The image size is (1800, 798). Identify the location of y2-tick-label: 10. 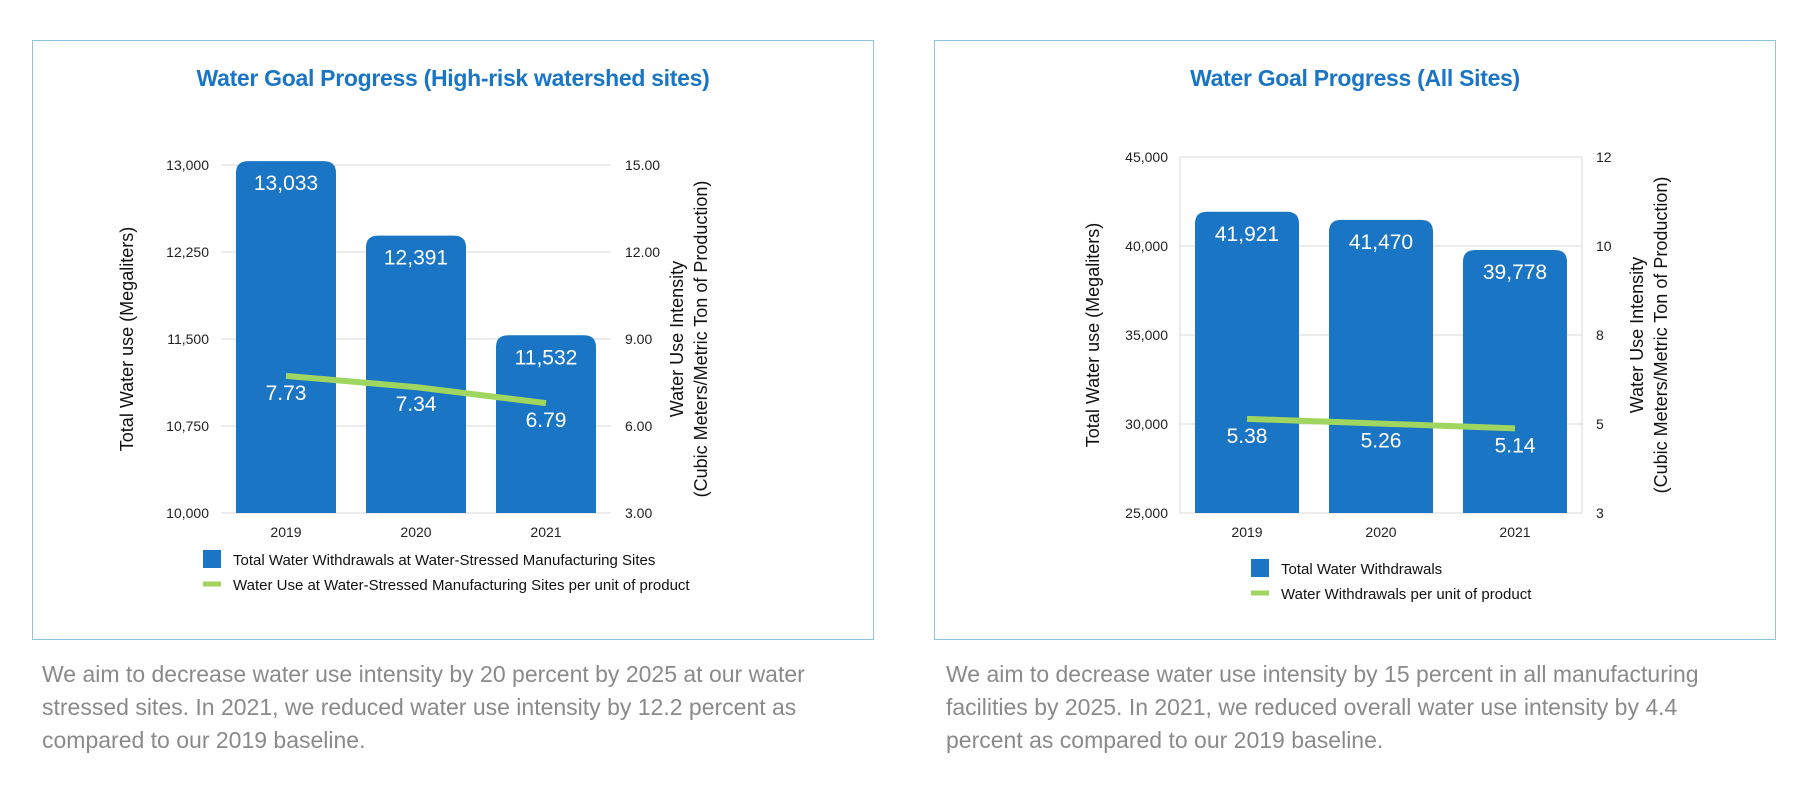
(1604, 246).